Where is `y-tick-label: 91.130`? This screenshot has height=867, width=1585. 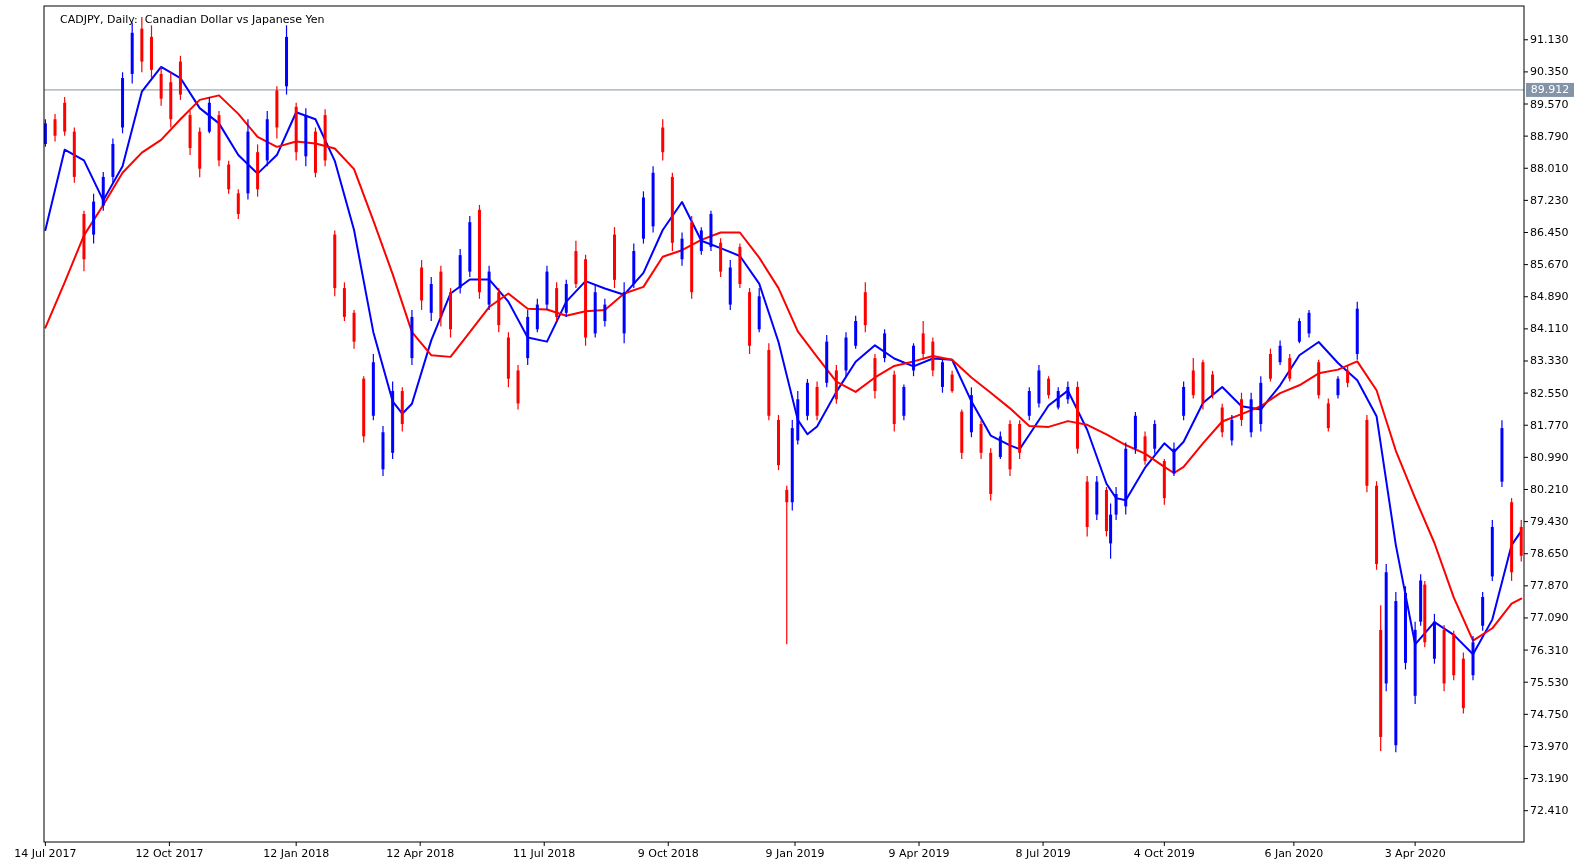 y-tick-label: 91.130 is located at coordinates (1549, 40).